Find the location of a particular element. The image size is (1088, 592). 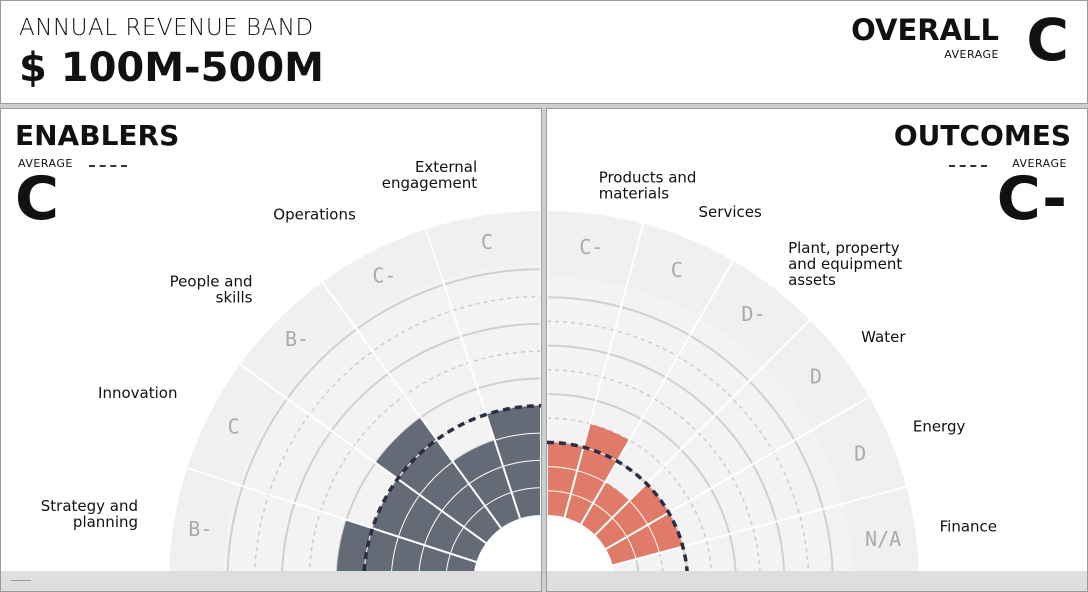

outcomes-bar-energy is located at coordinates (644, 539).